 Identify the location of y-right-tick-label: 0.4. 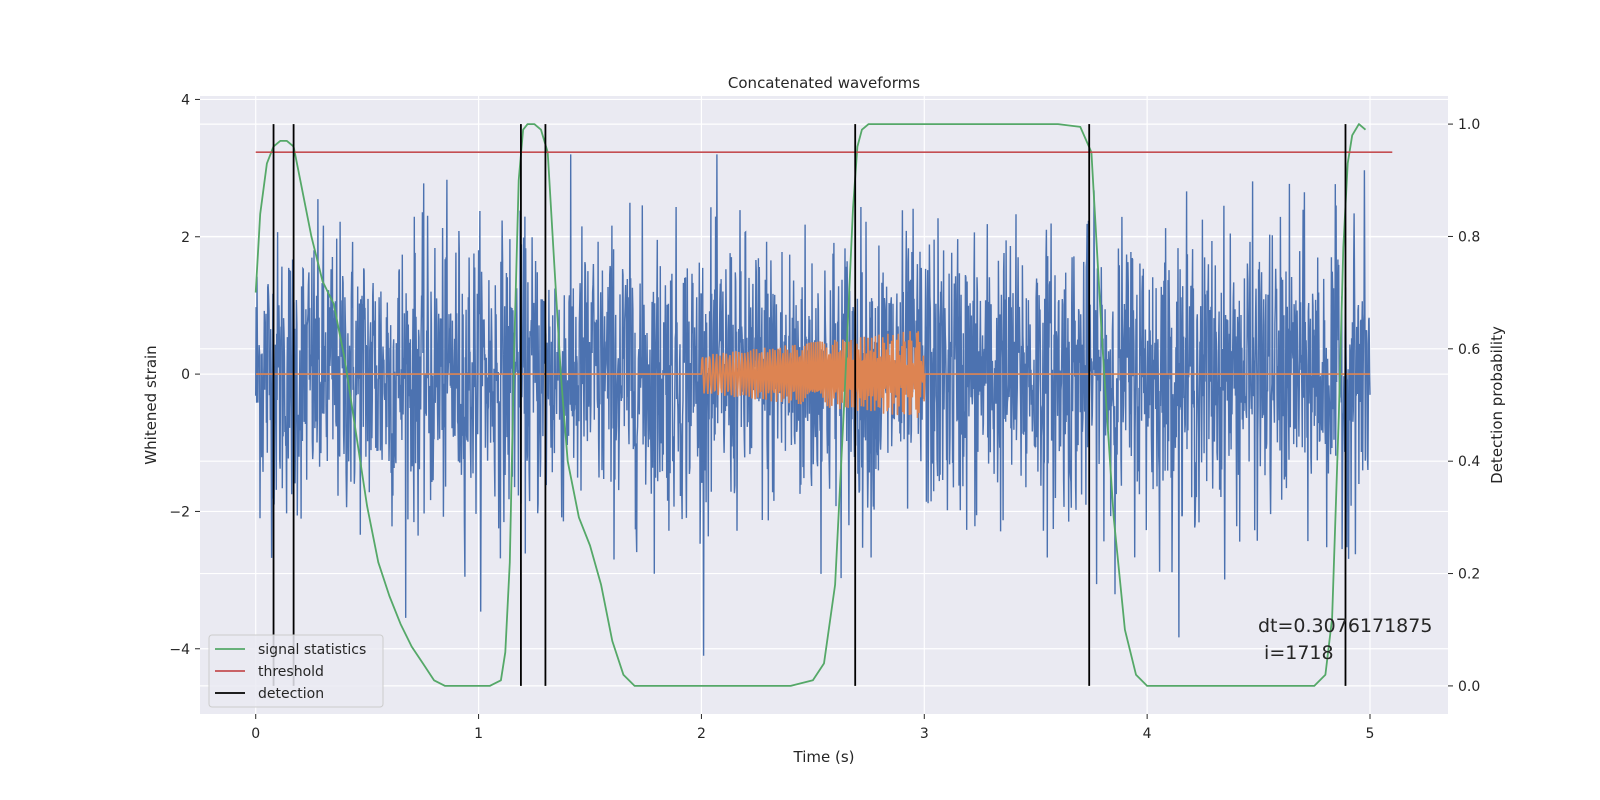
(1469, 462).